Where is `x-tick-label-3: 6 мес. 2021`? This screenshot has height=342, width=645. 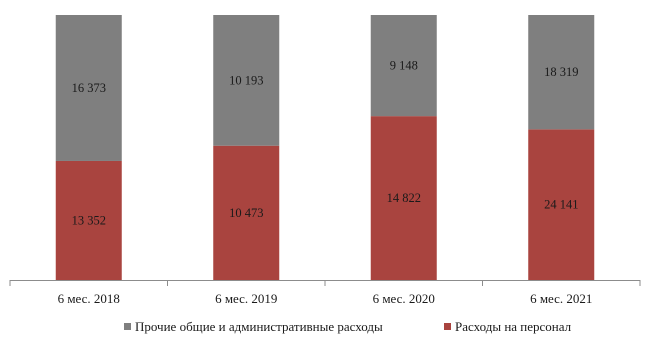 x-tick-label-3: 6 мес. 2021 is located at coordinates (561, 298).